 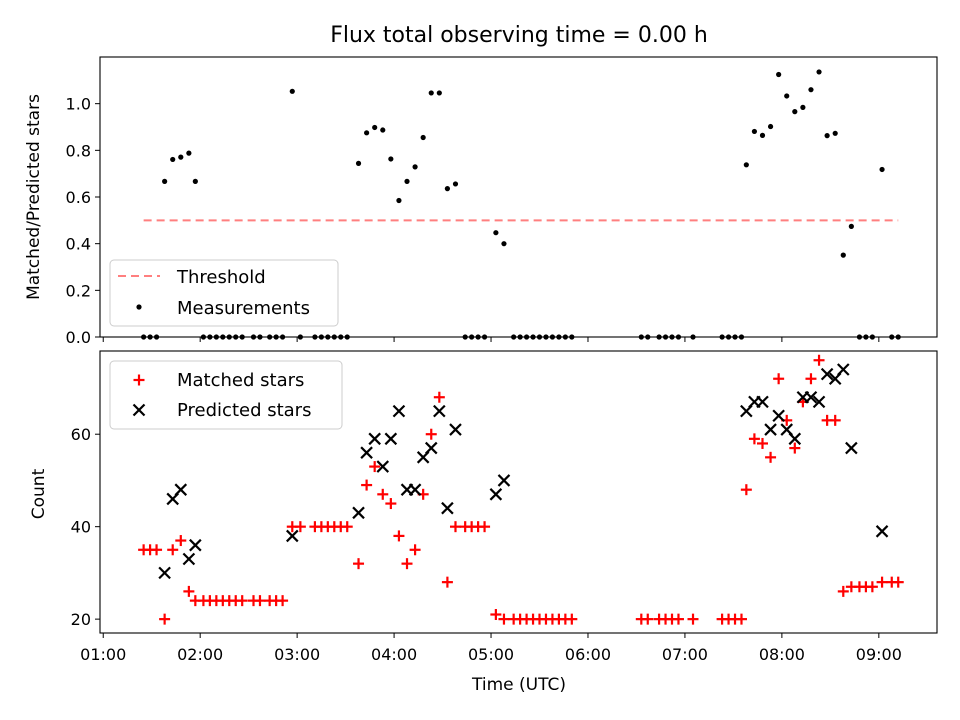 I want to click on top-legend: Threshold Measurements, so click(x=224, y=293).